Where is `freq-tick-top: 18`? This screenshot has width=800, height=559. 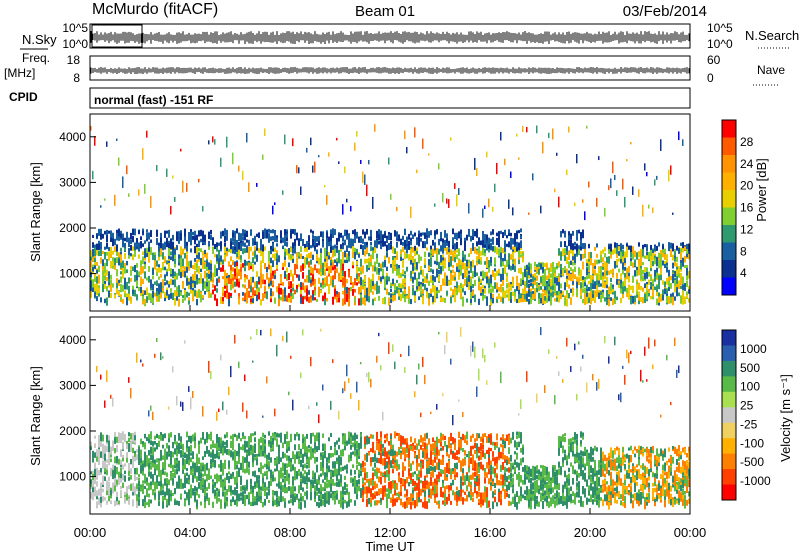
freq-tick-top: 18 is located at coordinates (74, 60).